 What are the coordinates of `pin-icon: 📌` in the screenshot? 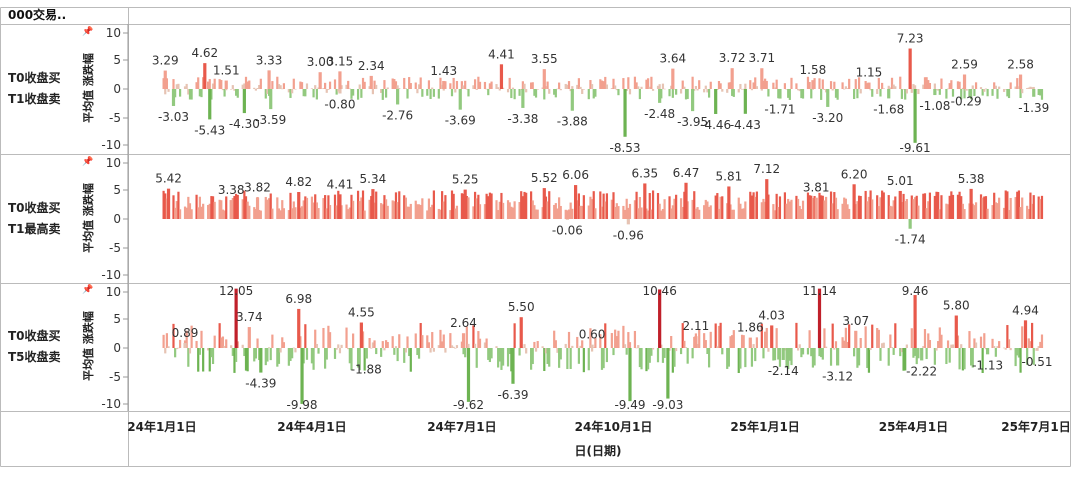 It's located at (87, 31).